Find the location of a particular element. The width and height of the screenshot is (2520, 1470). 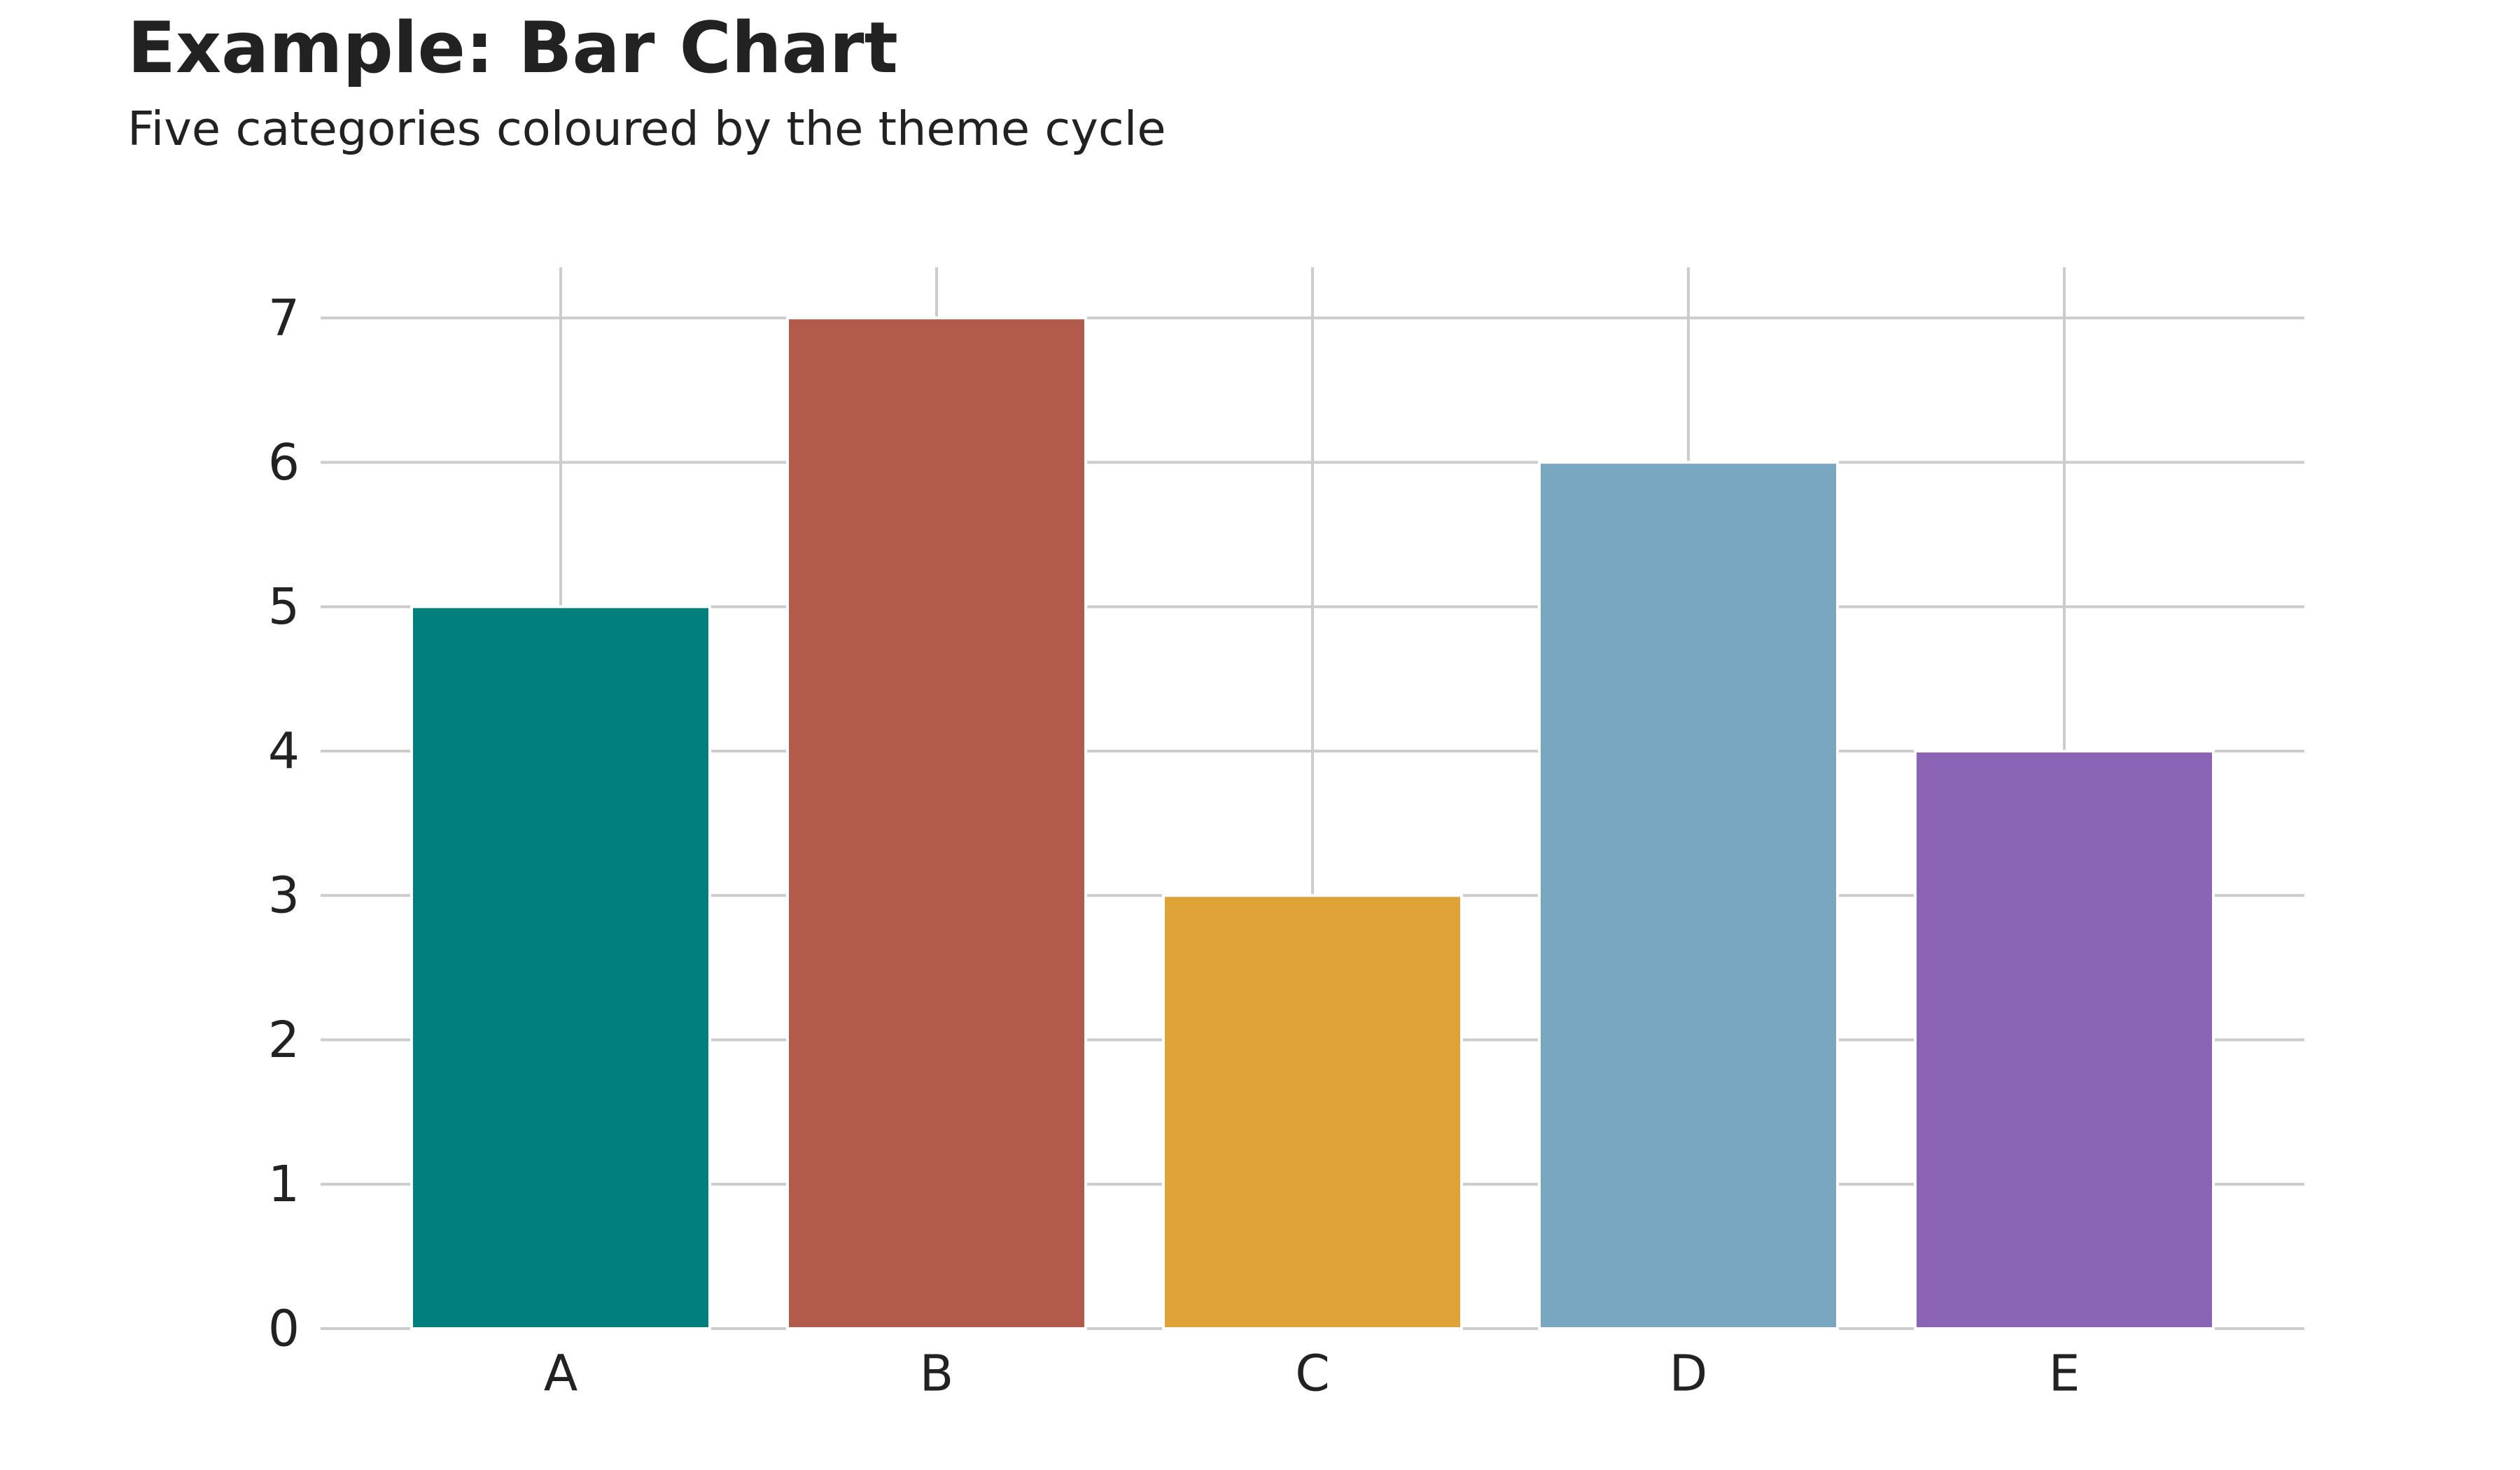

x-tick-label-E: E is located at coordinates (2064, 1374).